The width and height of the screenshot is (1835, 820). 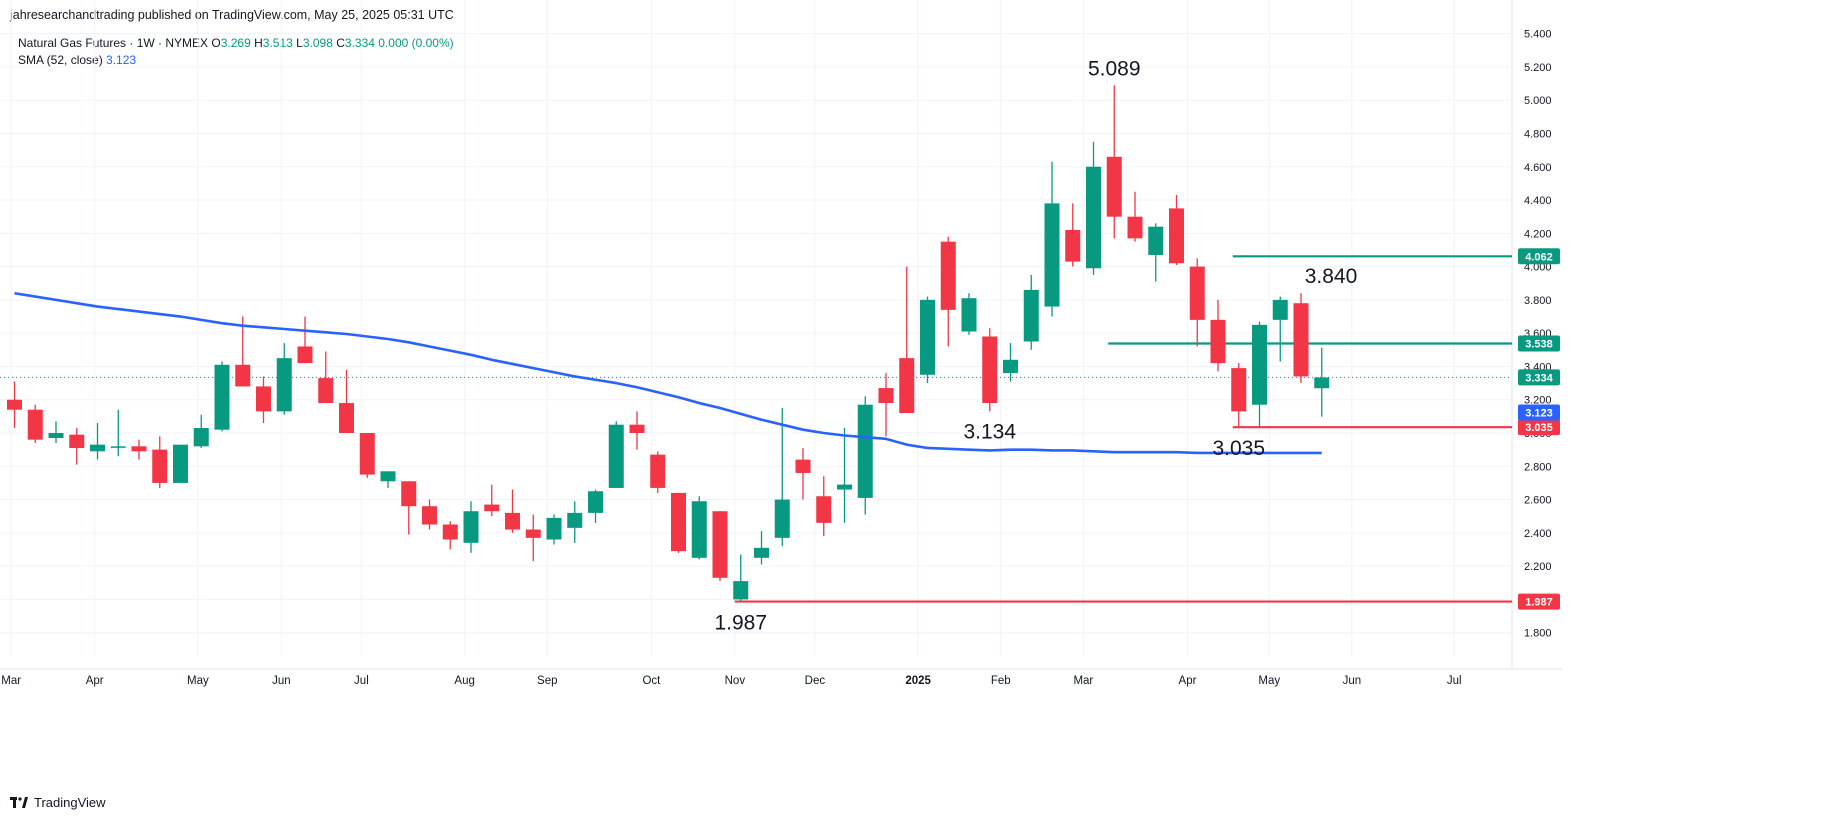 I want to click on time-tick-label: Dec, so click(x=815, y=681).